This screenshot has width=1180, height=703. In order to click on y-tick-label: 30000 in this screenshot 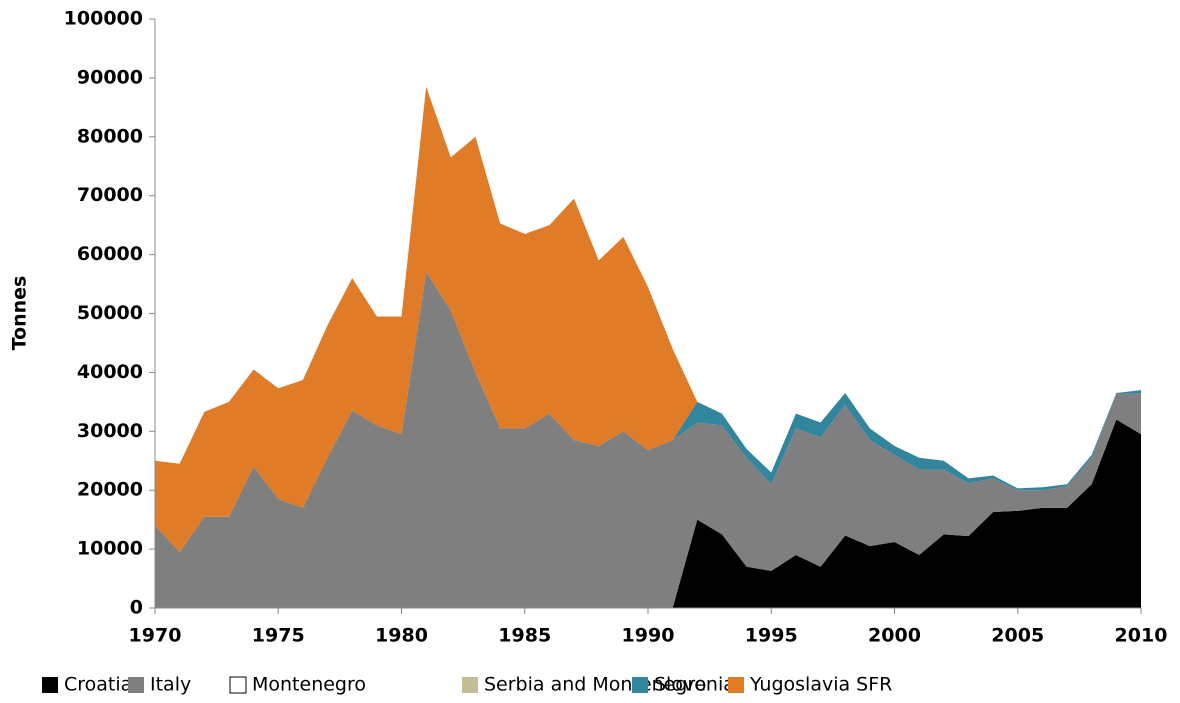, I will do `click(110, 431)`.